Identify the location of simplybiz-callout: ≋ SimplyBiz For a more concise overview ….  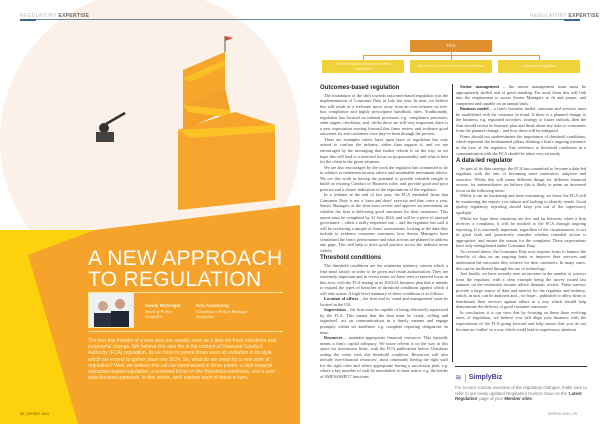
(521, 384).